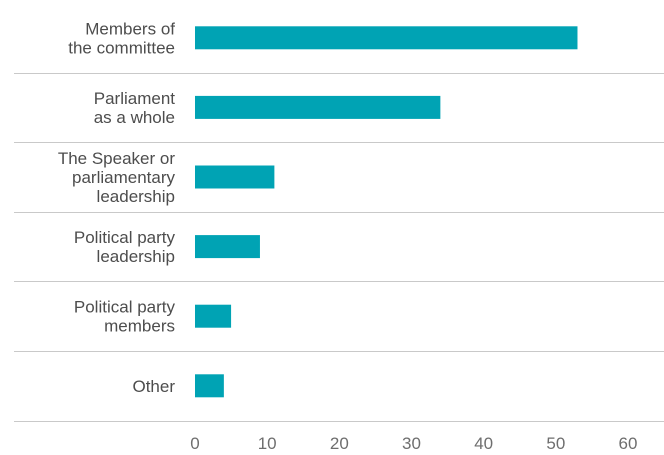 The image size is (664, 455). What do you see at coordinates (121, 47) in the screenshot?
I see `category-label-line: the committee` at bounding box center [121, 47].